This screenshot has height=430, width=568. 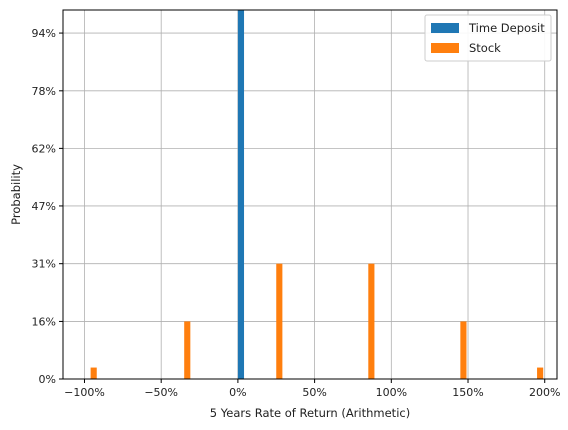 What do you see at coordinates (506, 28) in the screenshot?
I see `legend-label-time-deposit: Time Deposit` at bounding box center [506, 28].